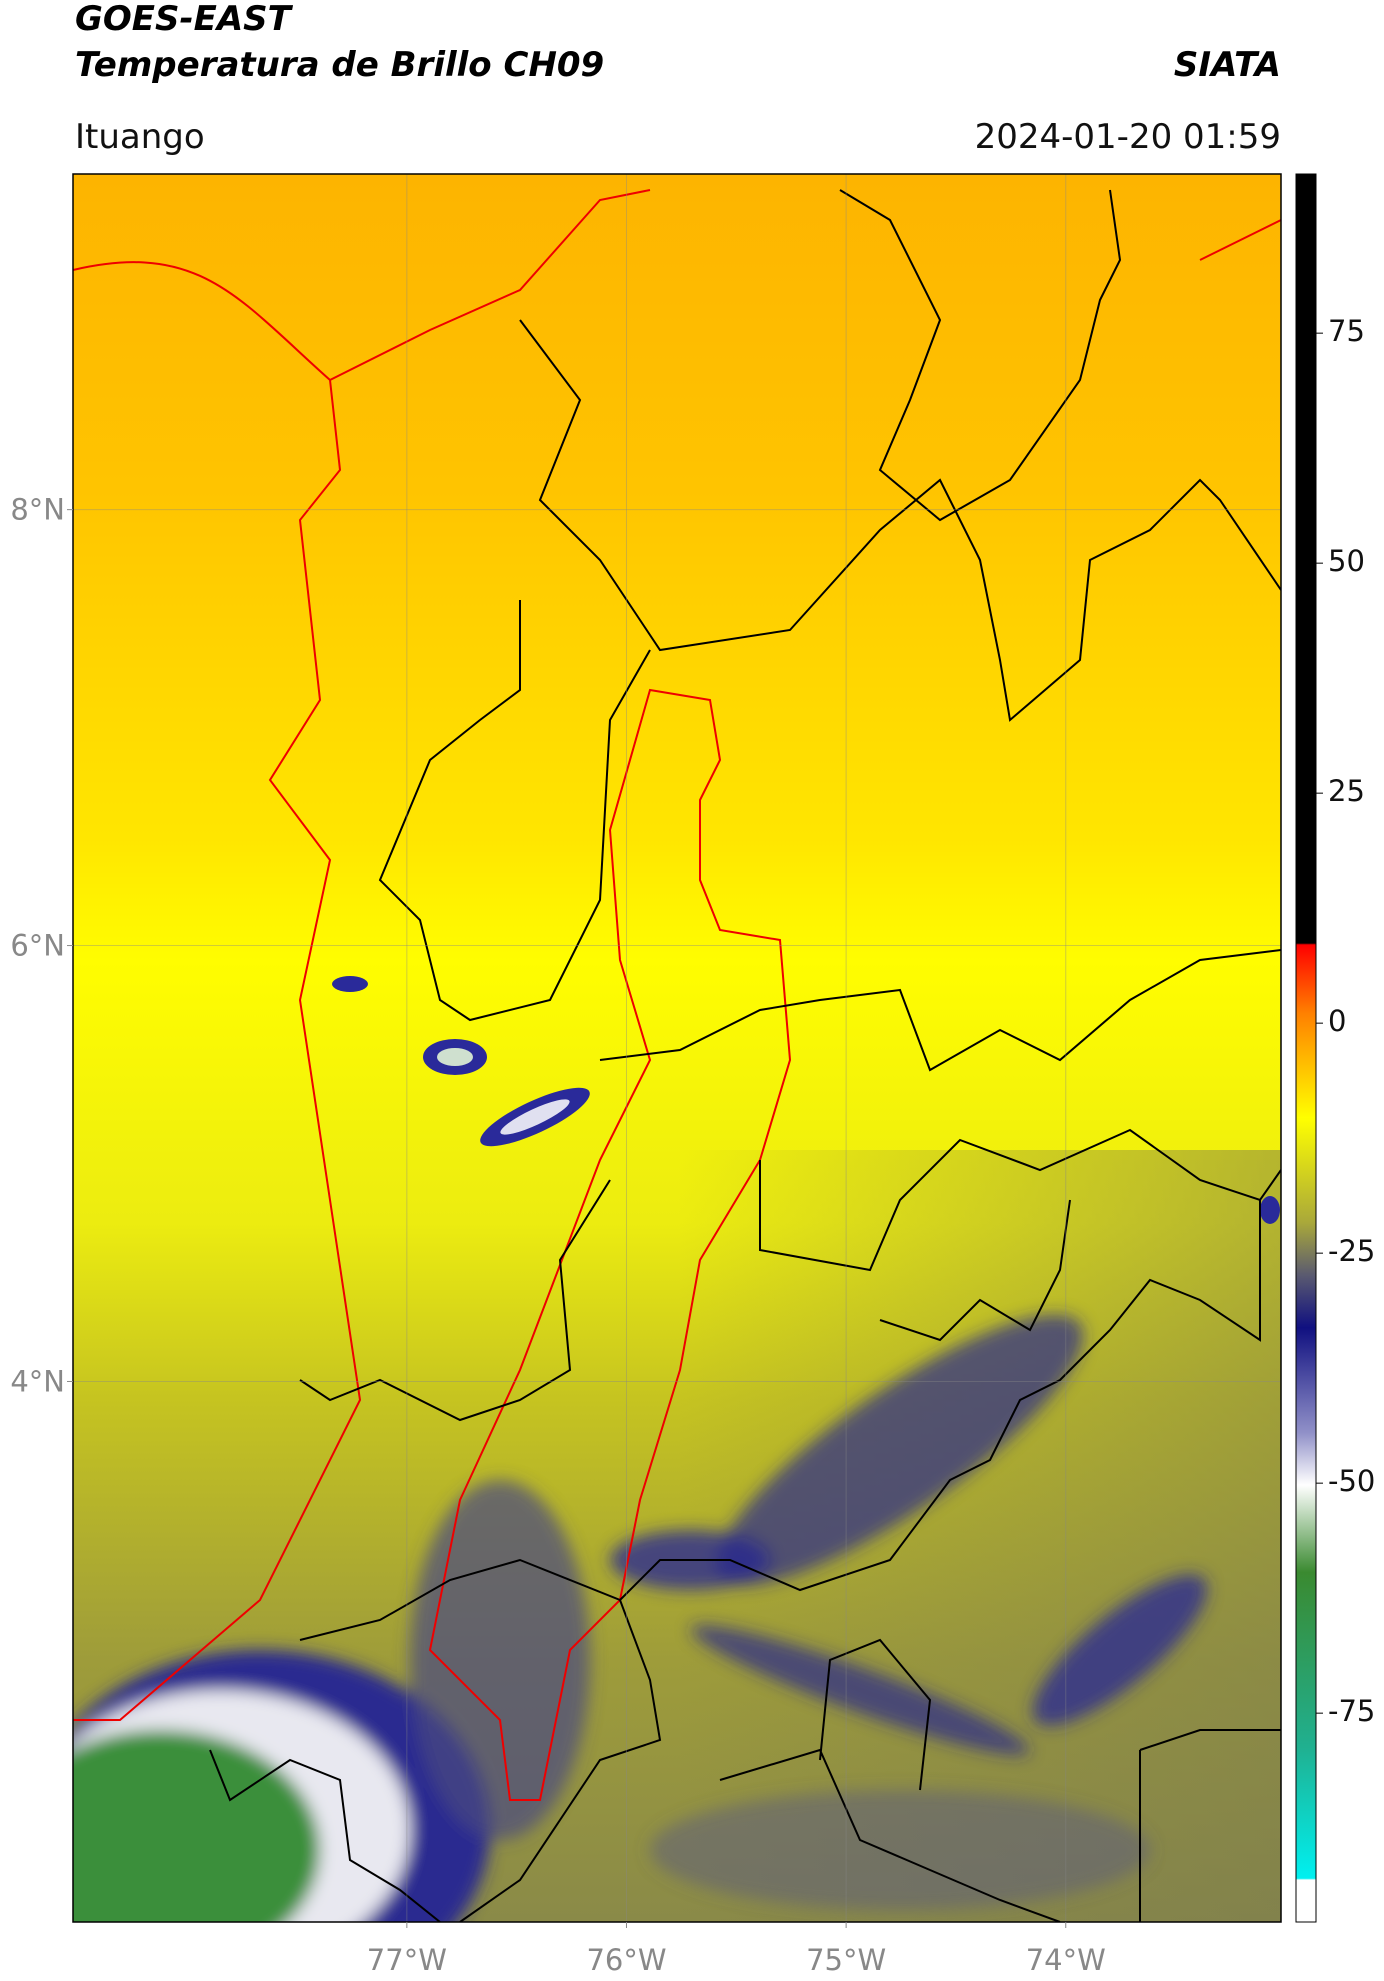 The height and width of the screenshot is (1981, 1384). Describe the element at coordinates (846, 1960) in the screenshot. I see `x-tick-label: 75°W` at that location.